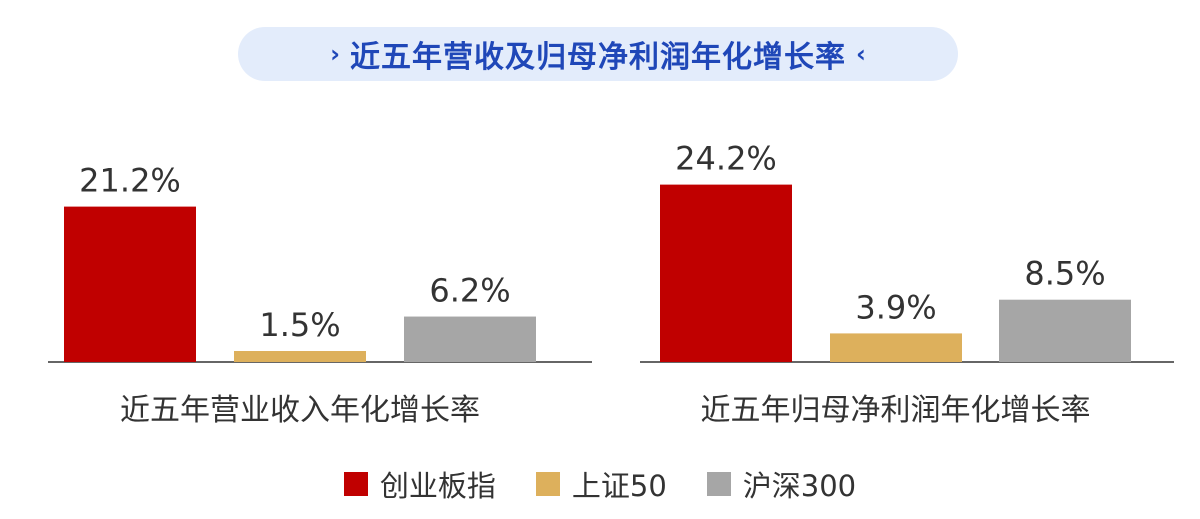 This screenshot has width=1200, height=519. Describe the element at coordinates (861, 54) in the screenshot. I see `chevron-left-icon: ‹` at that location.